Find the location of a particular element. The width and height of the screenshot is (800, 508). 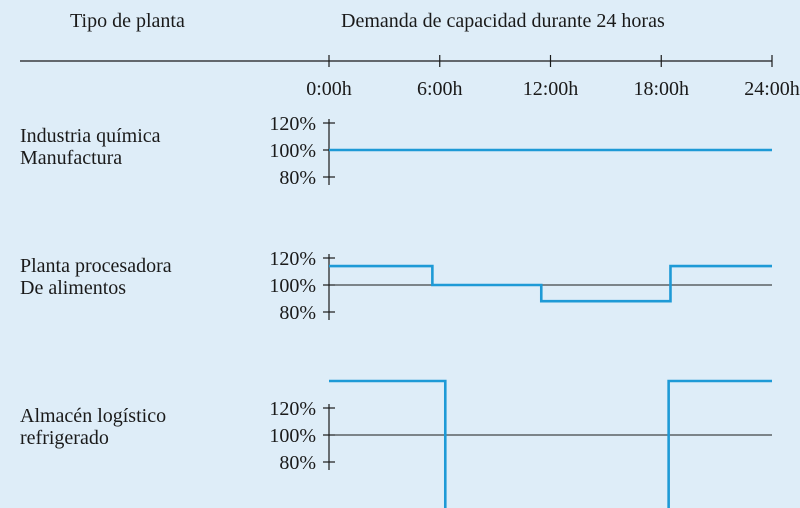

time-axis: 0:00h 6:00h 12:00h 18:00h 24:00h is located at coordinates (553, 77).